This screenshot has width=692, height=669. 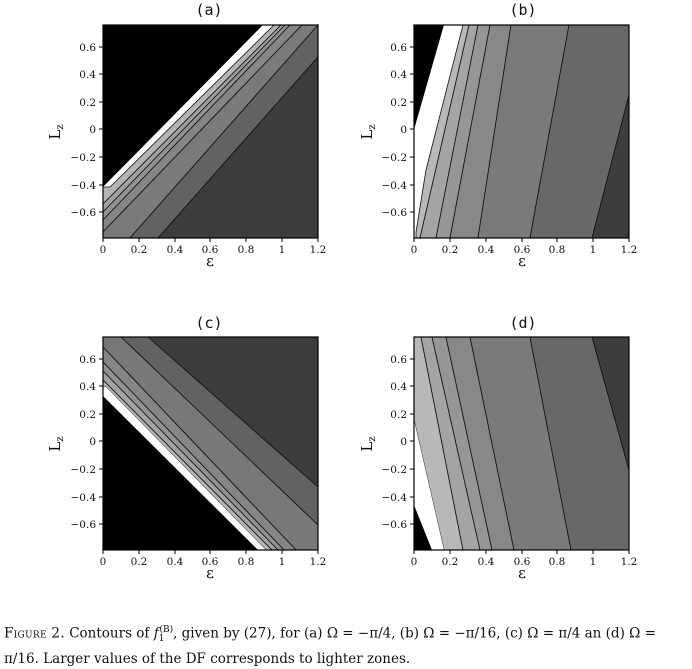 What do you see at coordinates (175, 562) in the screenshot?
I see `panel-c-xtick: 0.4` at bounding box center [175, 562].